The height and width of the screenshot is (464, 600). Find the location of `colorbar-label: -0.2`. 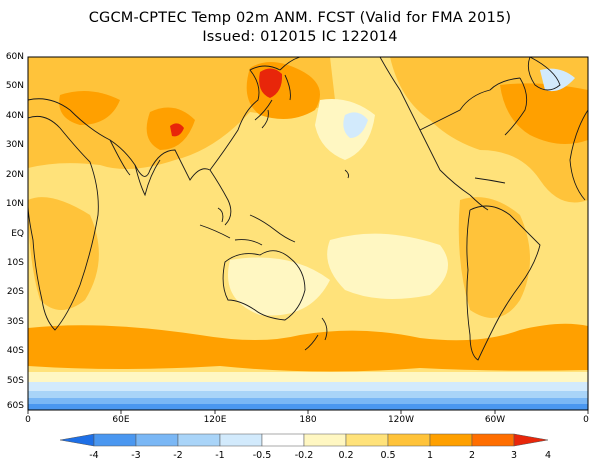

colorbar-label: -0.2 is located at coordinates (304, 455).